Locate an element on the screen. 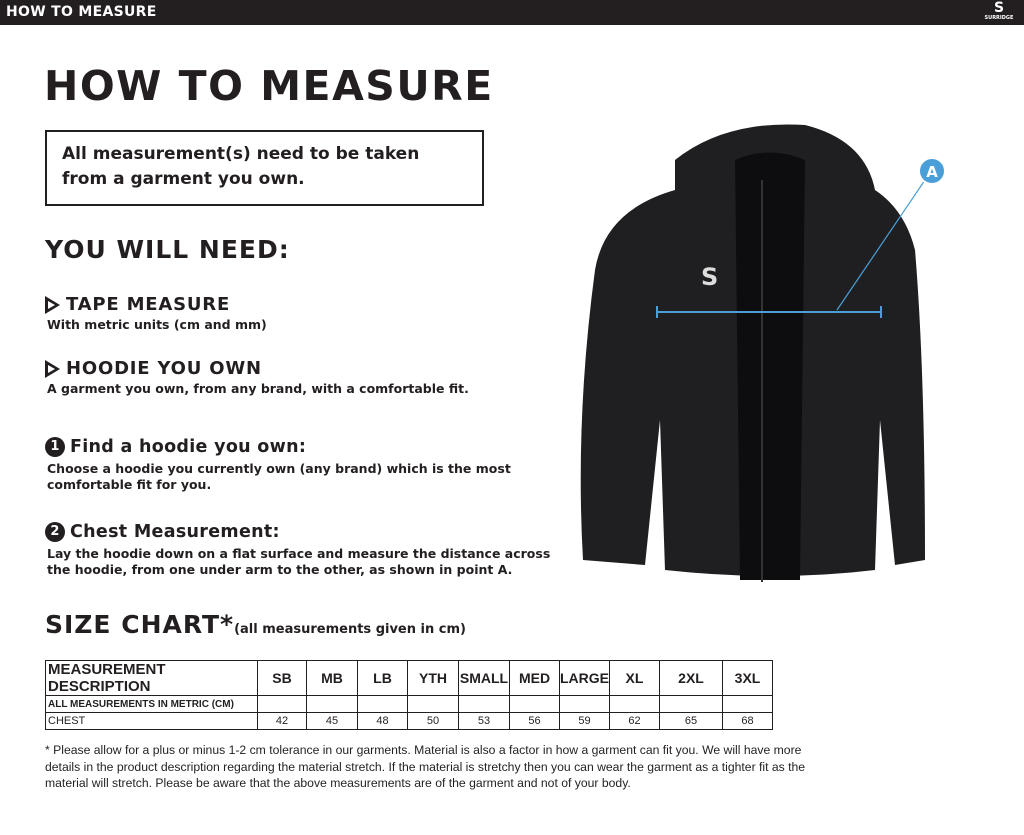 Image resolution: width=1024 pixels, height=835 pixels. value-cell: 42 is located at coordinates (282, 721).